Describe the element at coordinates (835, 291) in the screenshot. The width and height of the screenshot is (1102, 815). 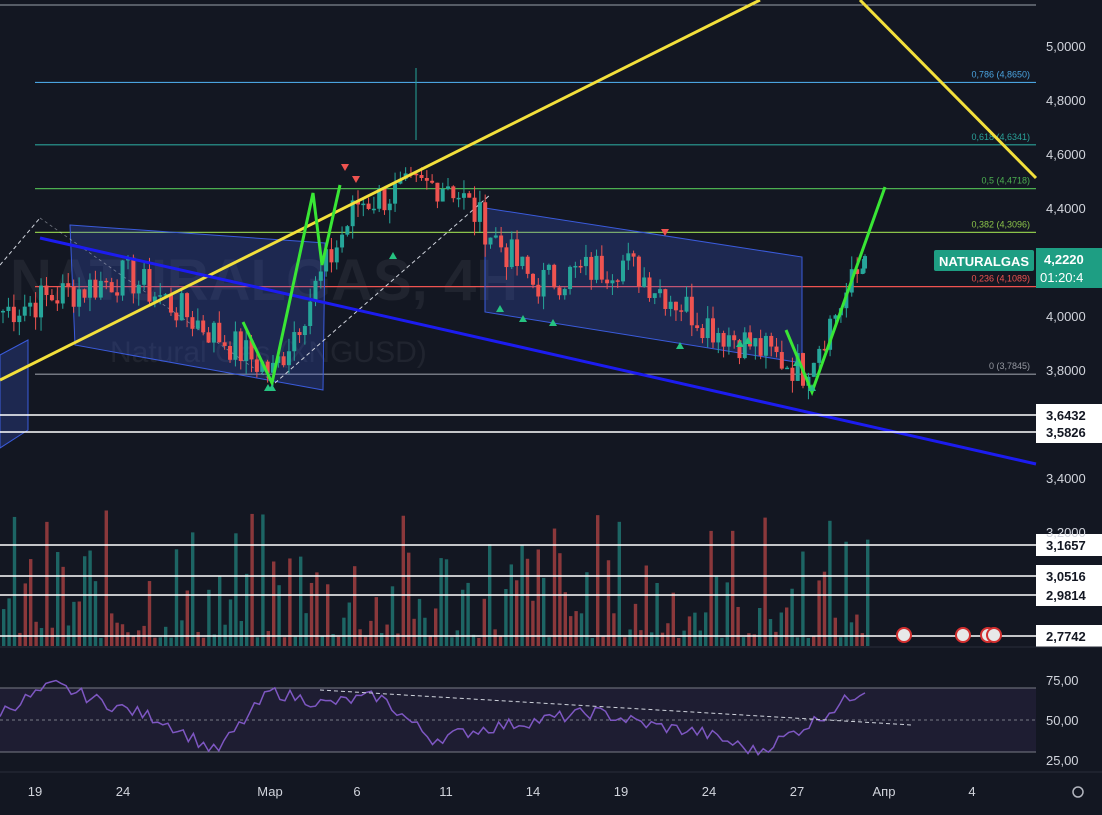
I see `zigzag-right` at that location.